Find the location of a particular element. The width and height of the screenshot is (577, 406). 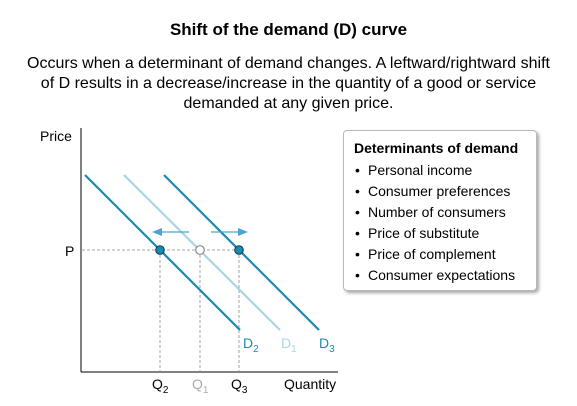

d1-label-sub: 1 is located at coordinates (294, 349).